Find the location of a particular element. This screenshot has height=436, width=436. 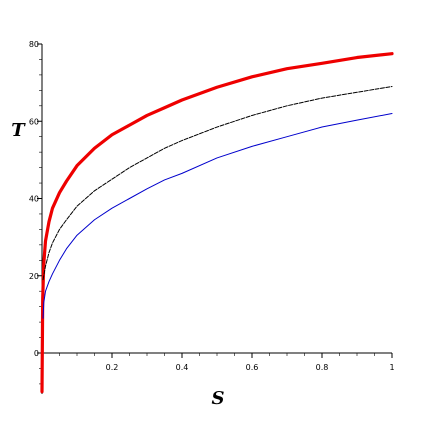

x-axis-title: S is located at coordinates (218, 398).